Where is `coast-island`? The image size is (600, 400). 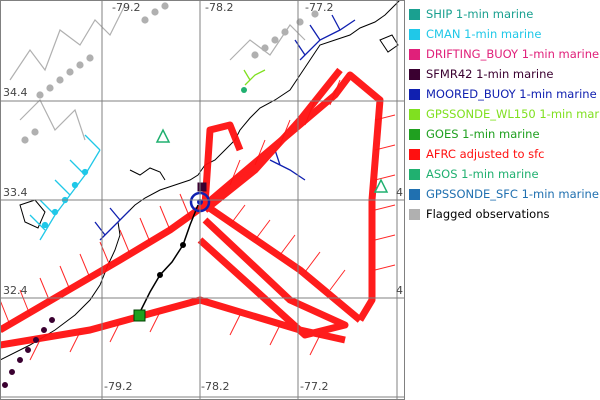 coast-island is located at coordinates (32, 214).